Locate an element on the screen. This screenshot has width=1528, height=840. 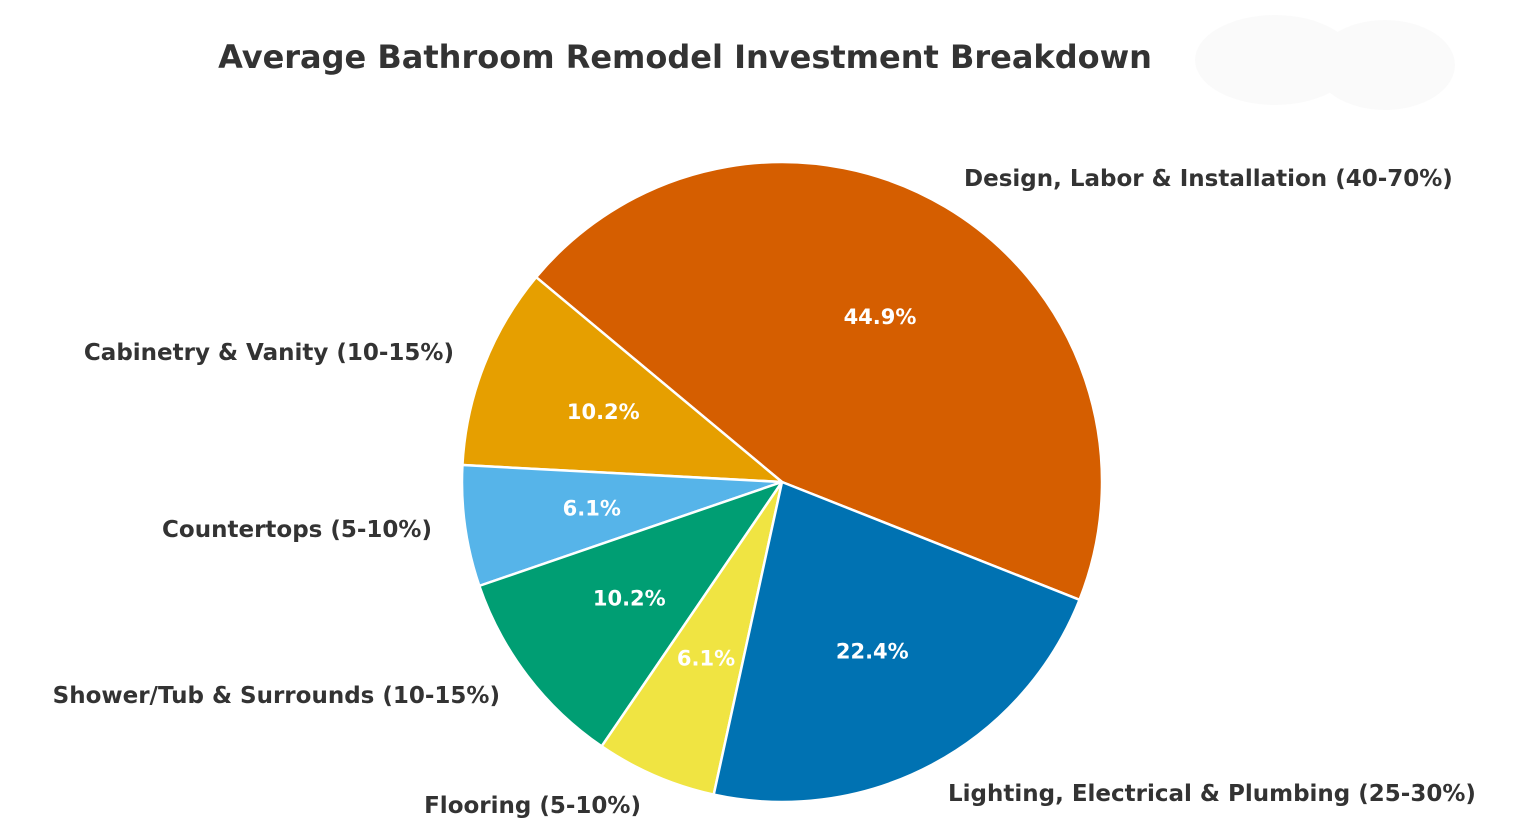
slice-label-lighting-electrical: Lighting, Electrical & Plumbing (25-30%) is located at coordinates (1212, 794).